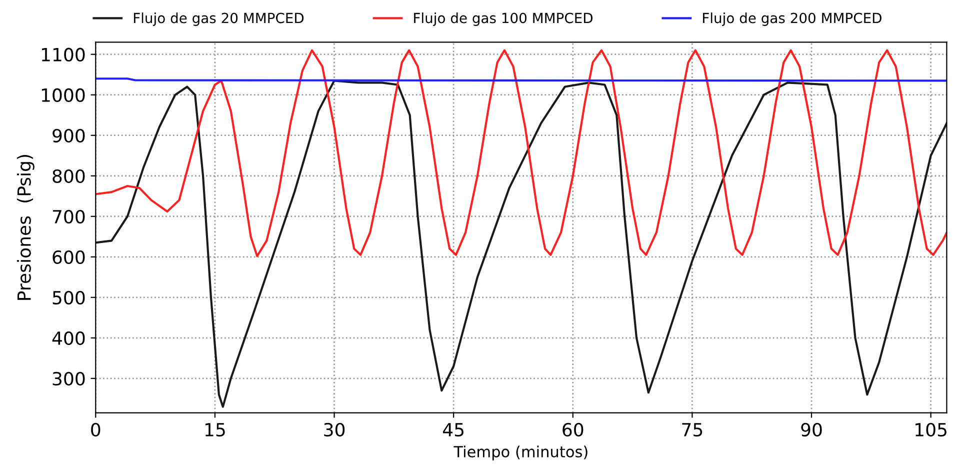 Image resolution: width=976 pixels, height=474 pixels. Describe the element at coordinates (521, 453) in the screenshot. I see `x-axis-title: Tiempo (minutos)` at that location.